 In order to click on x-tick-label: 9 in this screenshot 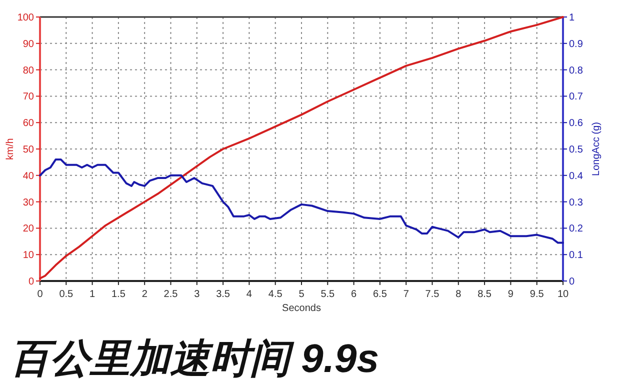, I will do `click(511, 294)`.